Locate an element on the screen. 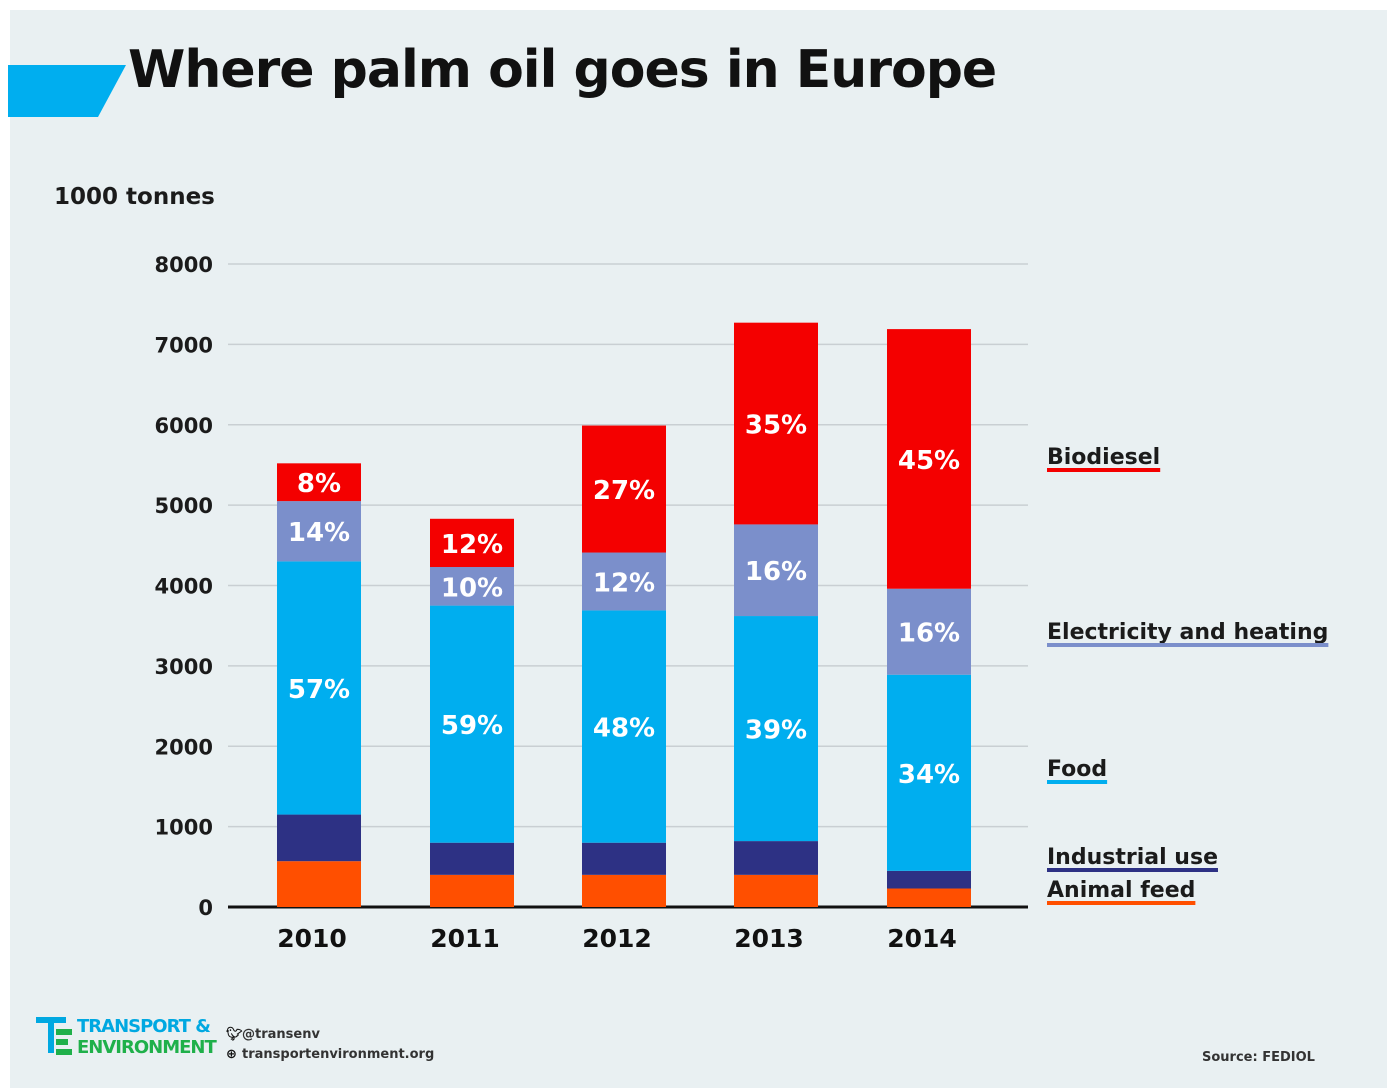 The image size is (1387, 1088). segment-label: 34% is located at coordinates (929, 775).